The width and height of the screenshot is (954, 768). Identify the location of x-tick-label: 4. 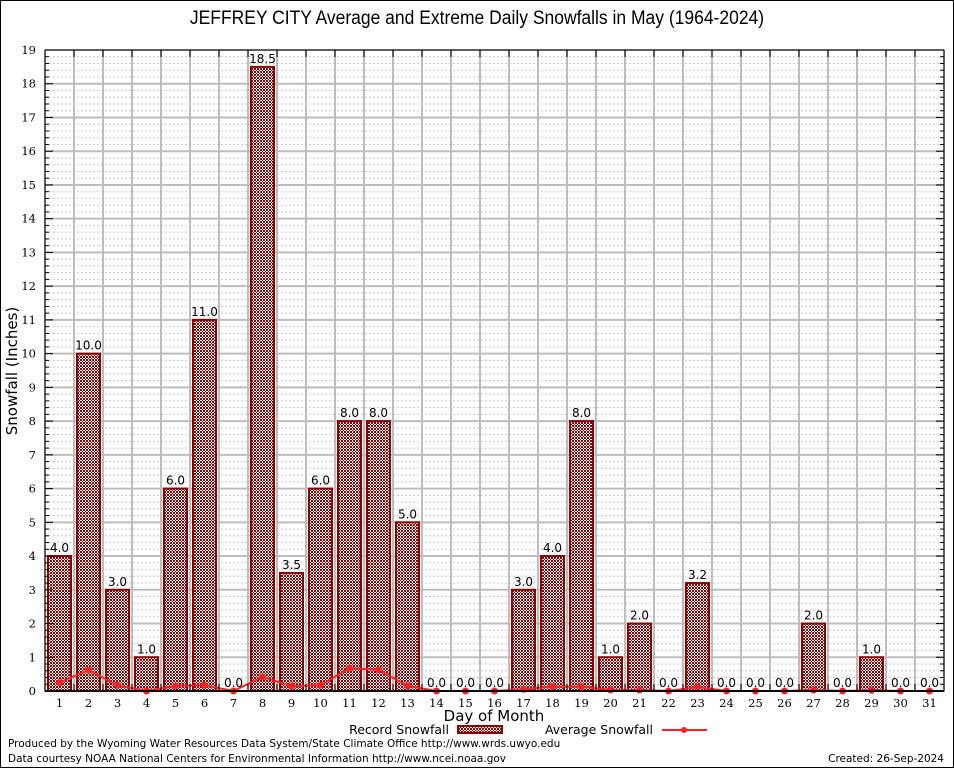
(146, 703).